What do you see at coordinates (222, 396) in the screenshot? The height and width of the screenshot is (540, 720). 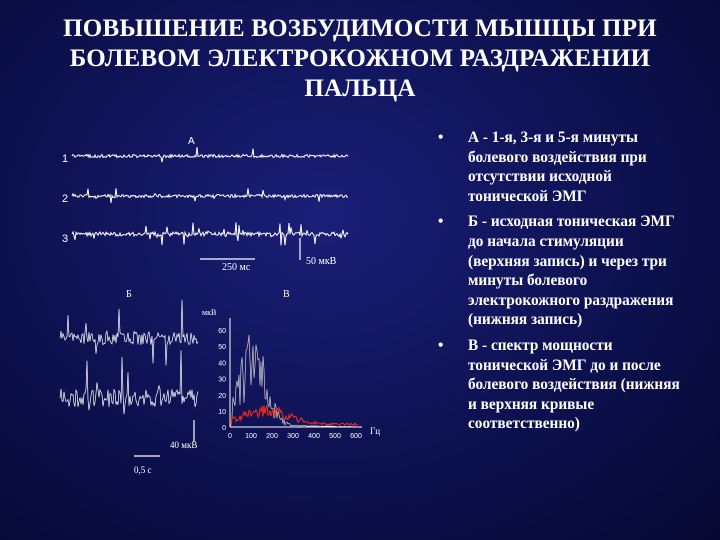 I see `spectrum-ytick-label: 20` at bounding box center [222, 396].